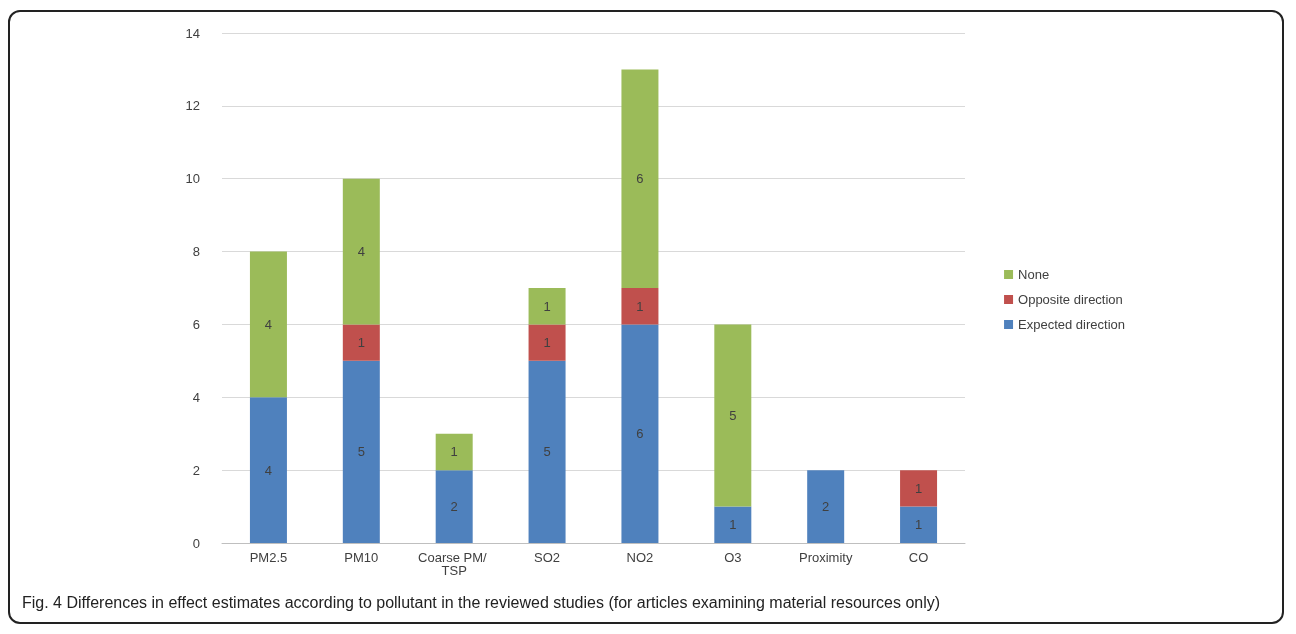 The image size is (1296, 634). What do you see at coordinates (268, 557) in the screenshot?
I see `x-tick-label: PM2.5` at bounding box center [268, 557].